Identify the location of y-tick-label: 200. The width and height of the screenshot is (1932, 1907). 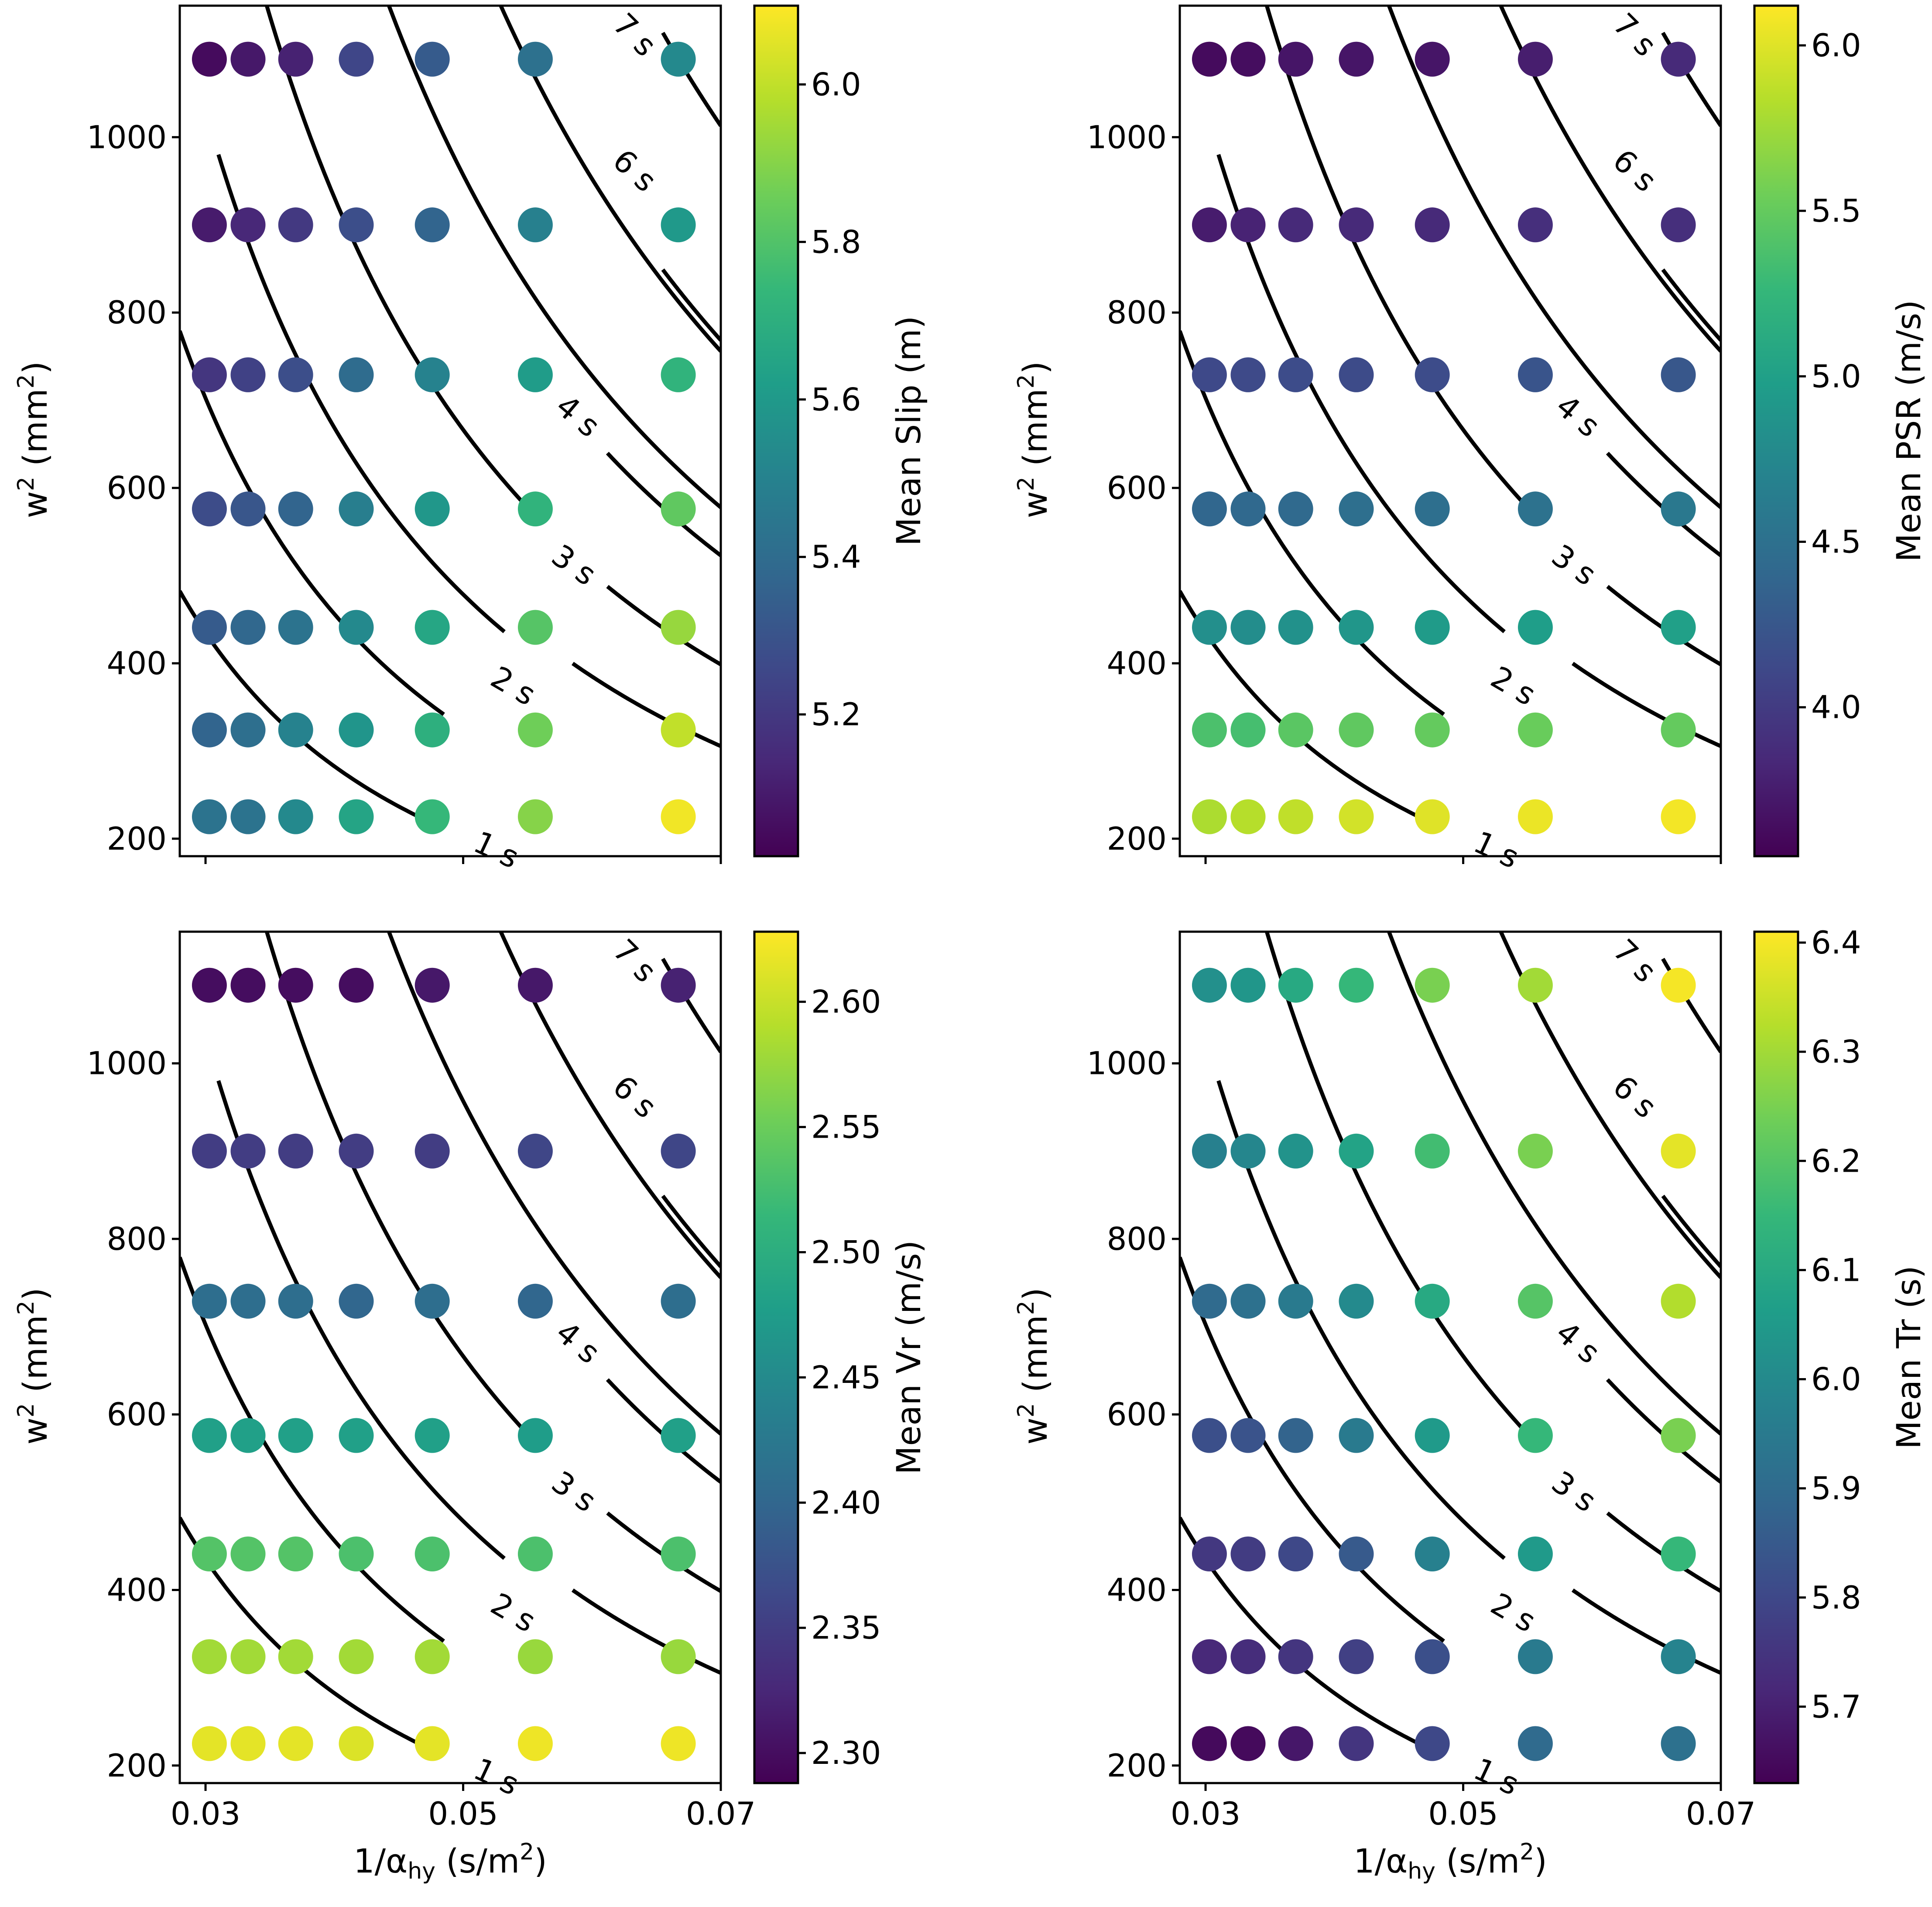
(1137, 838).